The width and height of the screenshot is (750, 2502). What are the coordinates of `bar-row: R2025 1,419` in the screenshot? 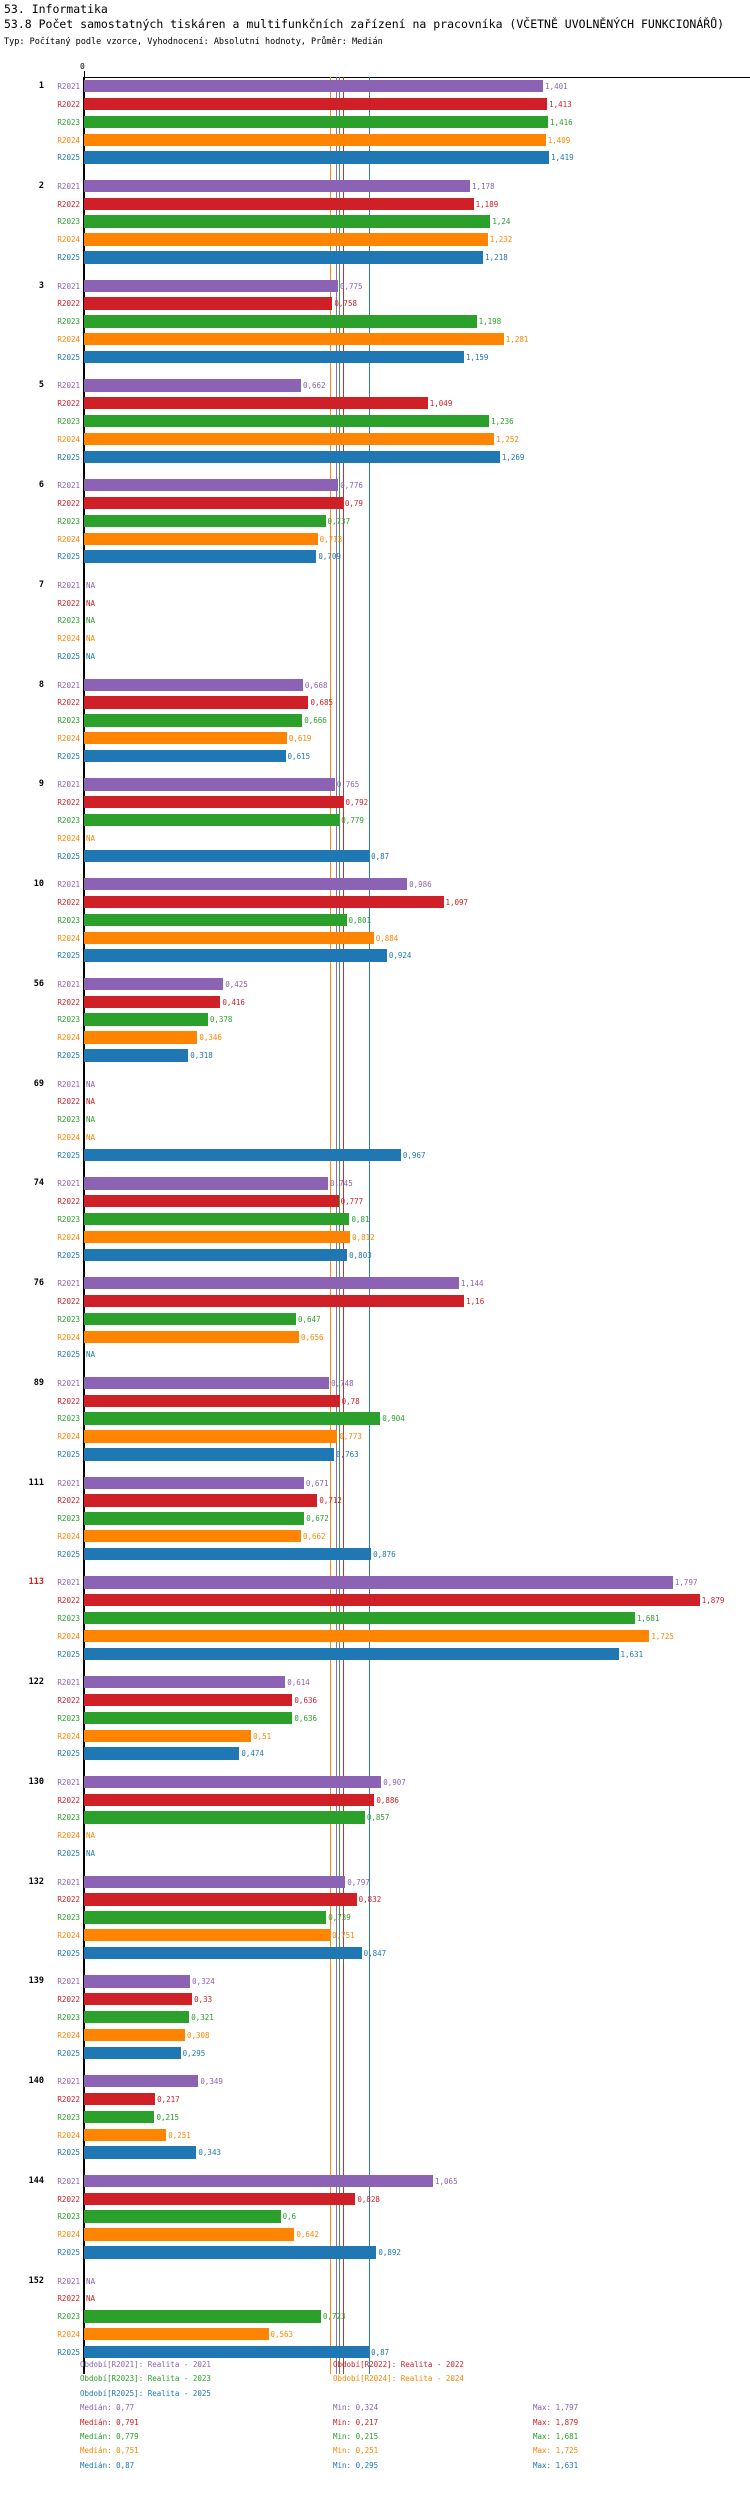 It's located at (375, 157).